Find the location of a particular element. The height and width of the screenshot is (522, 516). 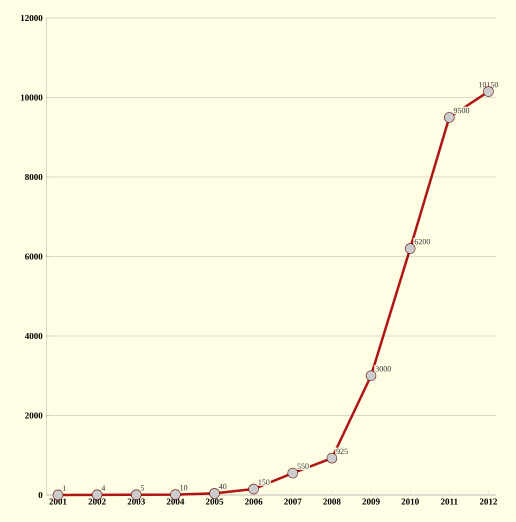

y-tick-label: 4000 is located at coordinates (33, 336).